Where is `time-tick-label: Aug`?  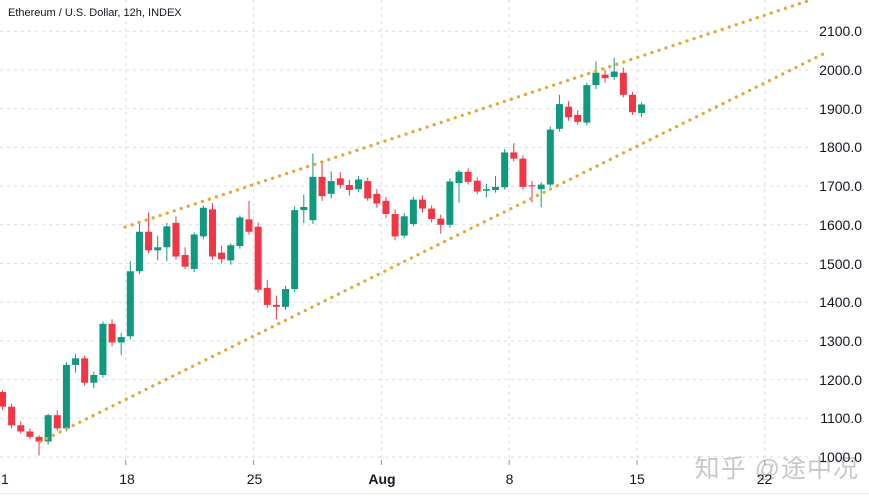 time-tick-label: Aug is located at coordinates (382, 479).